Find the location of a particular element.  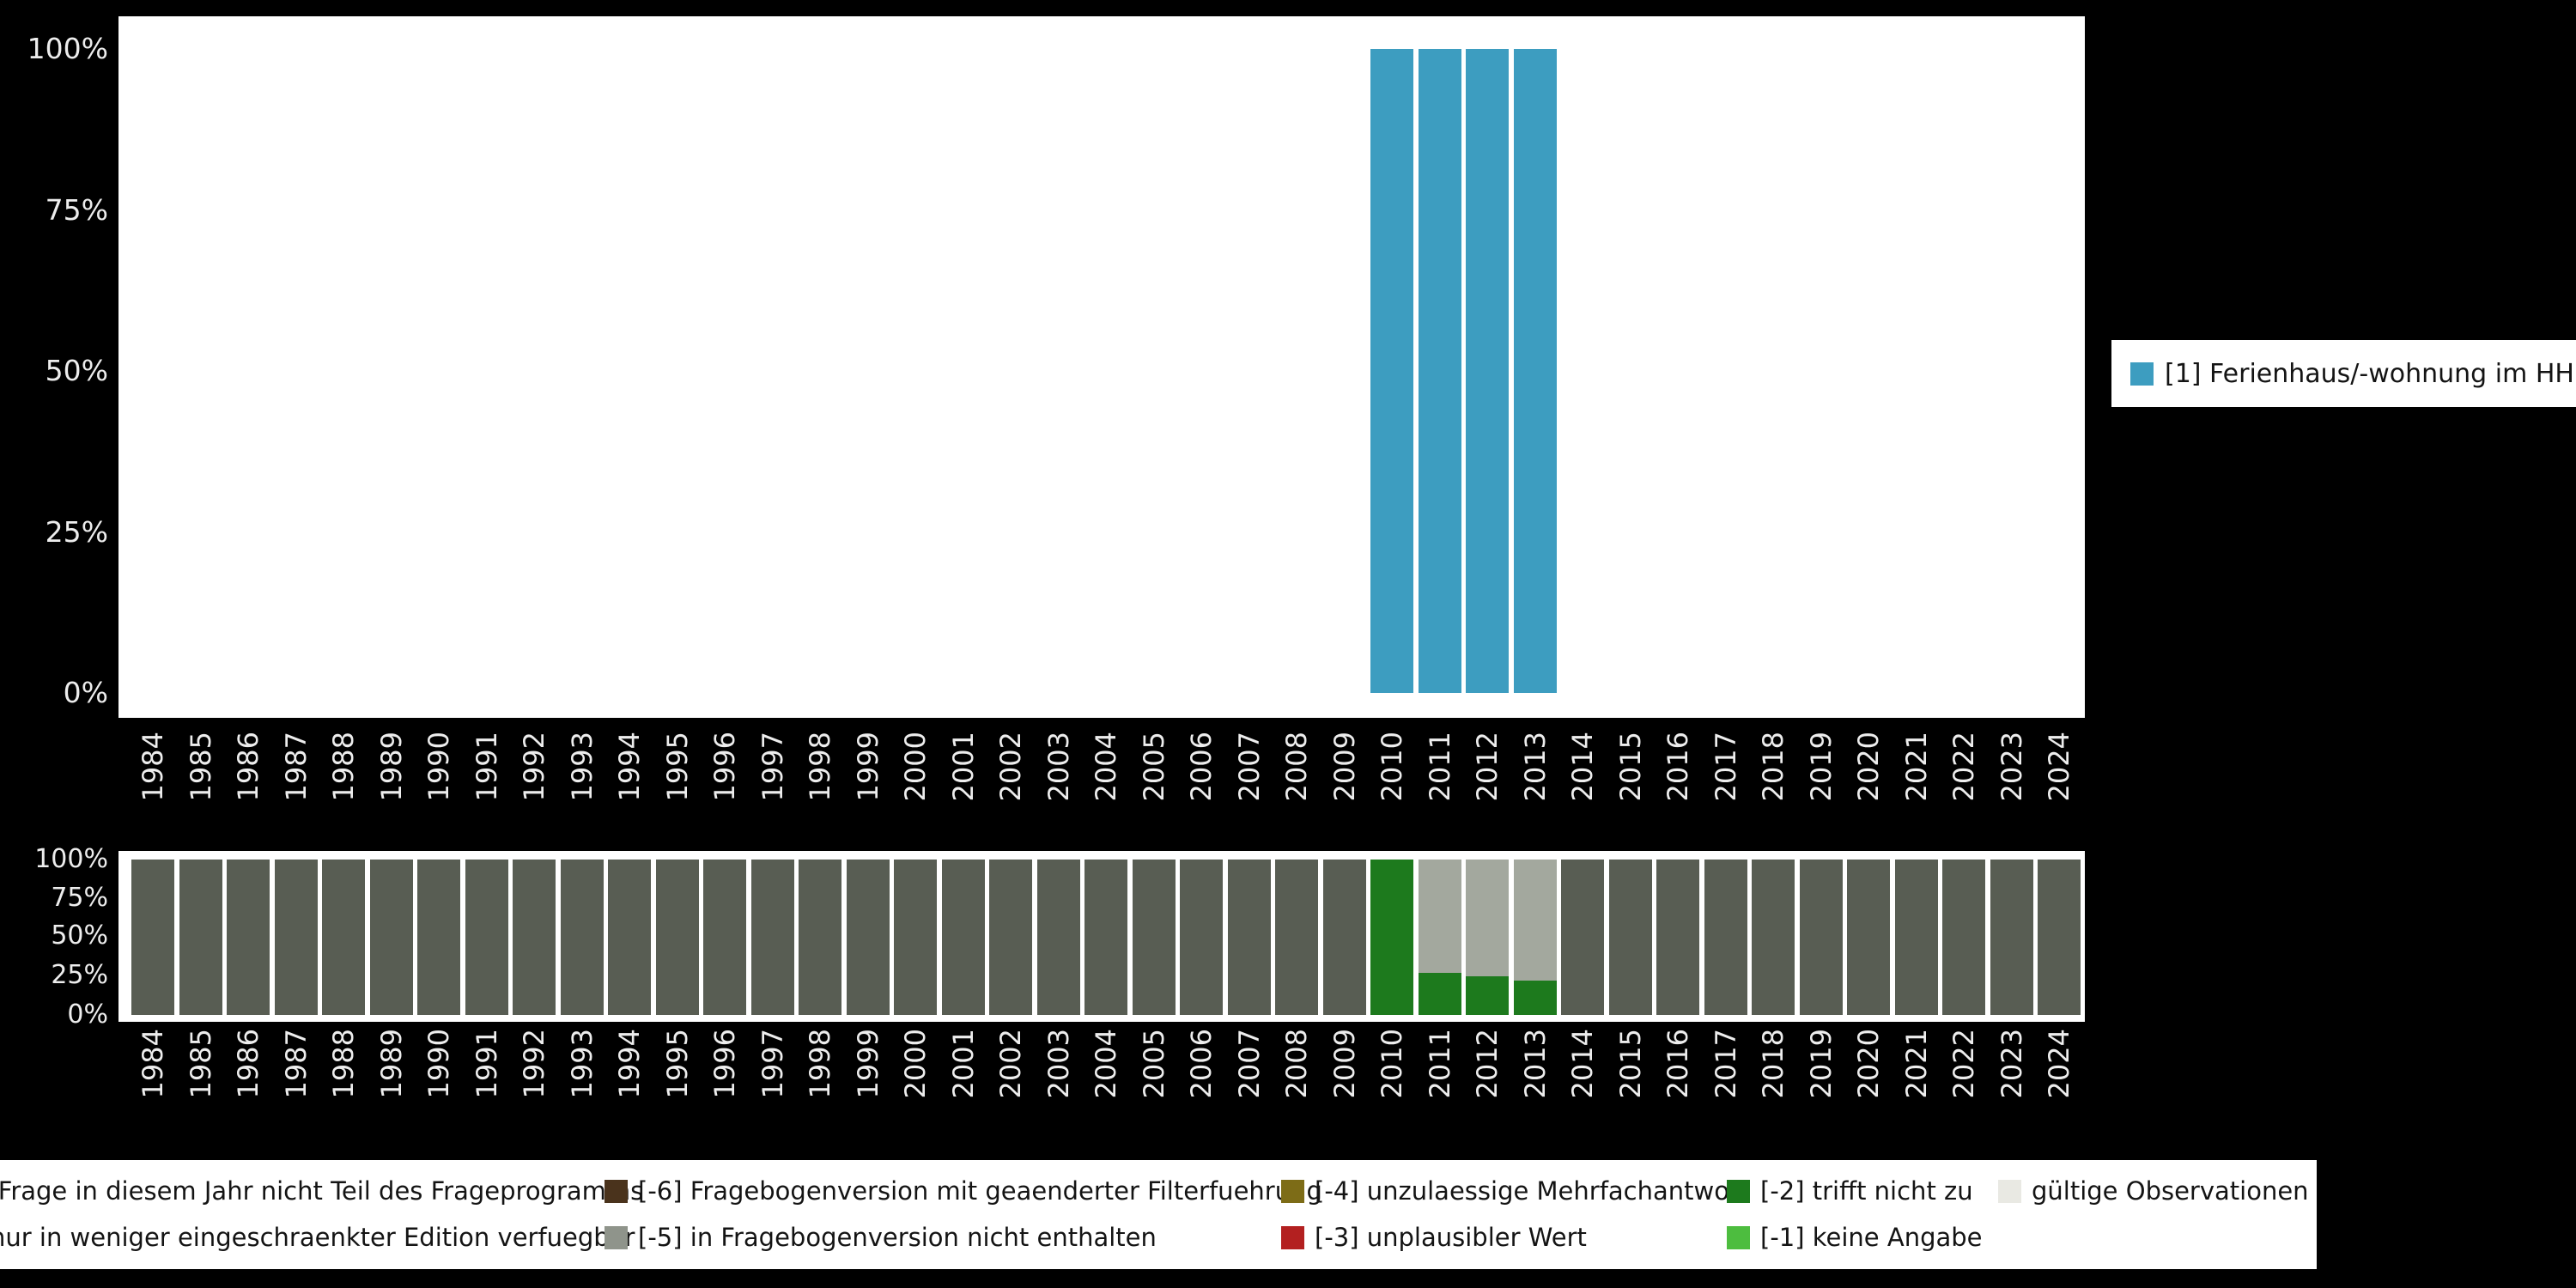

bar-segment-2018 is located at coordinates (1773, 937).